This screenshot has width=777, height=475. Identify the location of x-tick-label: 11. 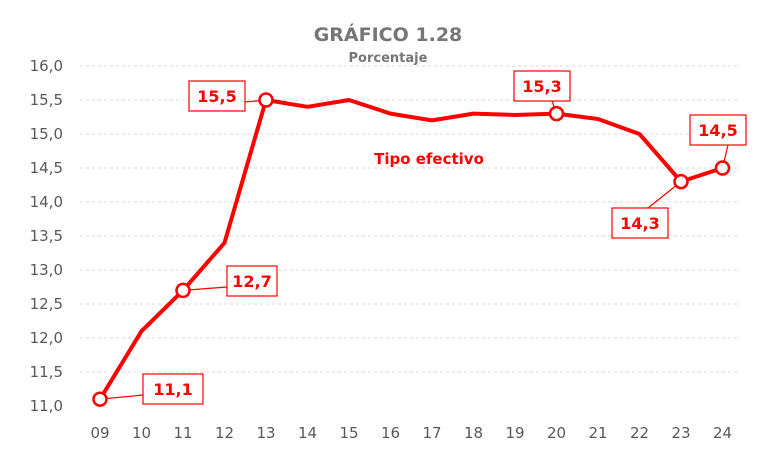
(182, 433).